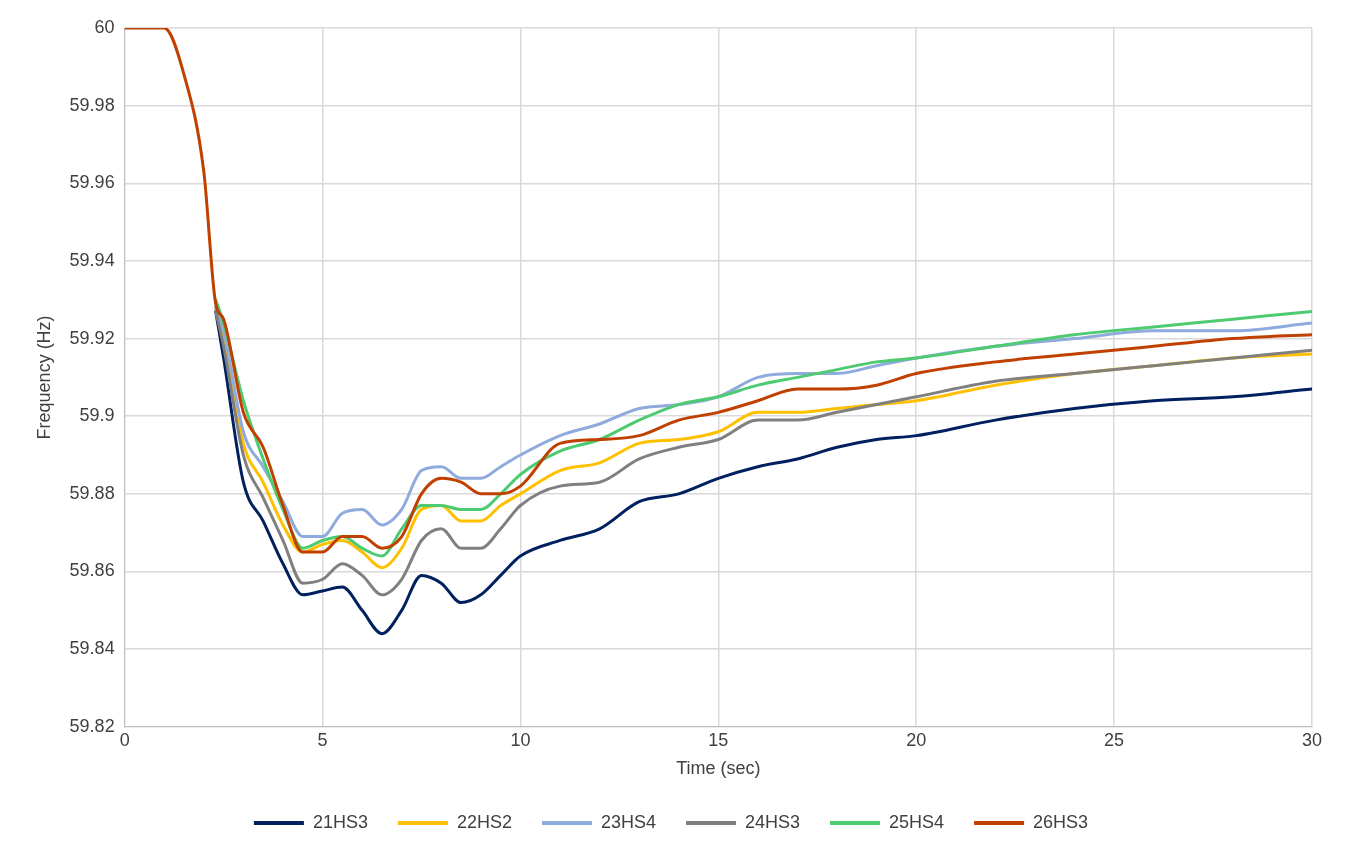 This screenshot has width=1352, height=852. Describe the element at coordinates (92, 492) in the screenshot. I see `y-tick-label: 59.88` at that location.